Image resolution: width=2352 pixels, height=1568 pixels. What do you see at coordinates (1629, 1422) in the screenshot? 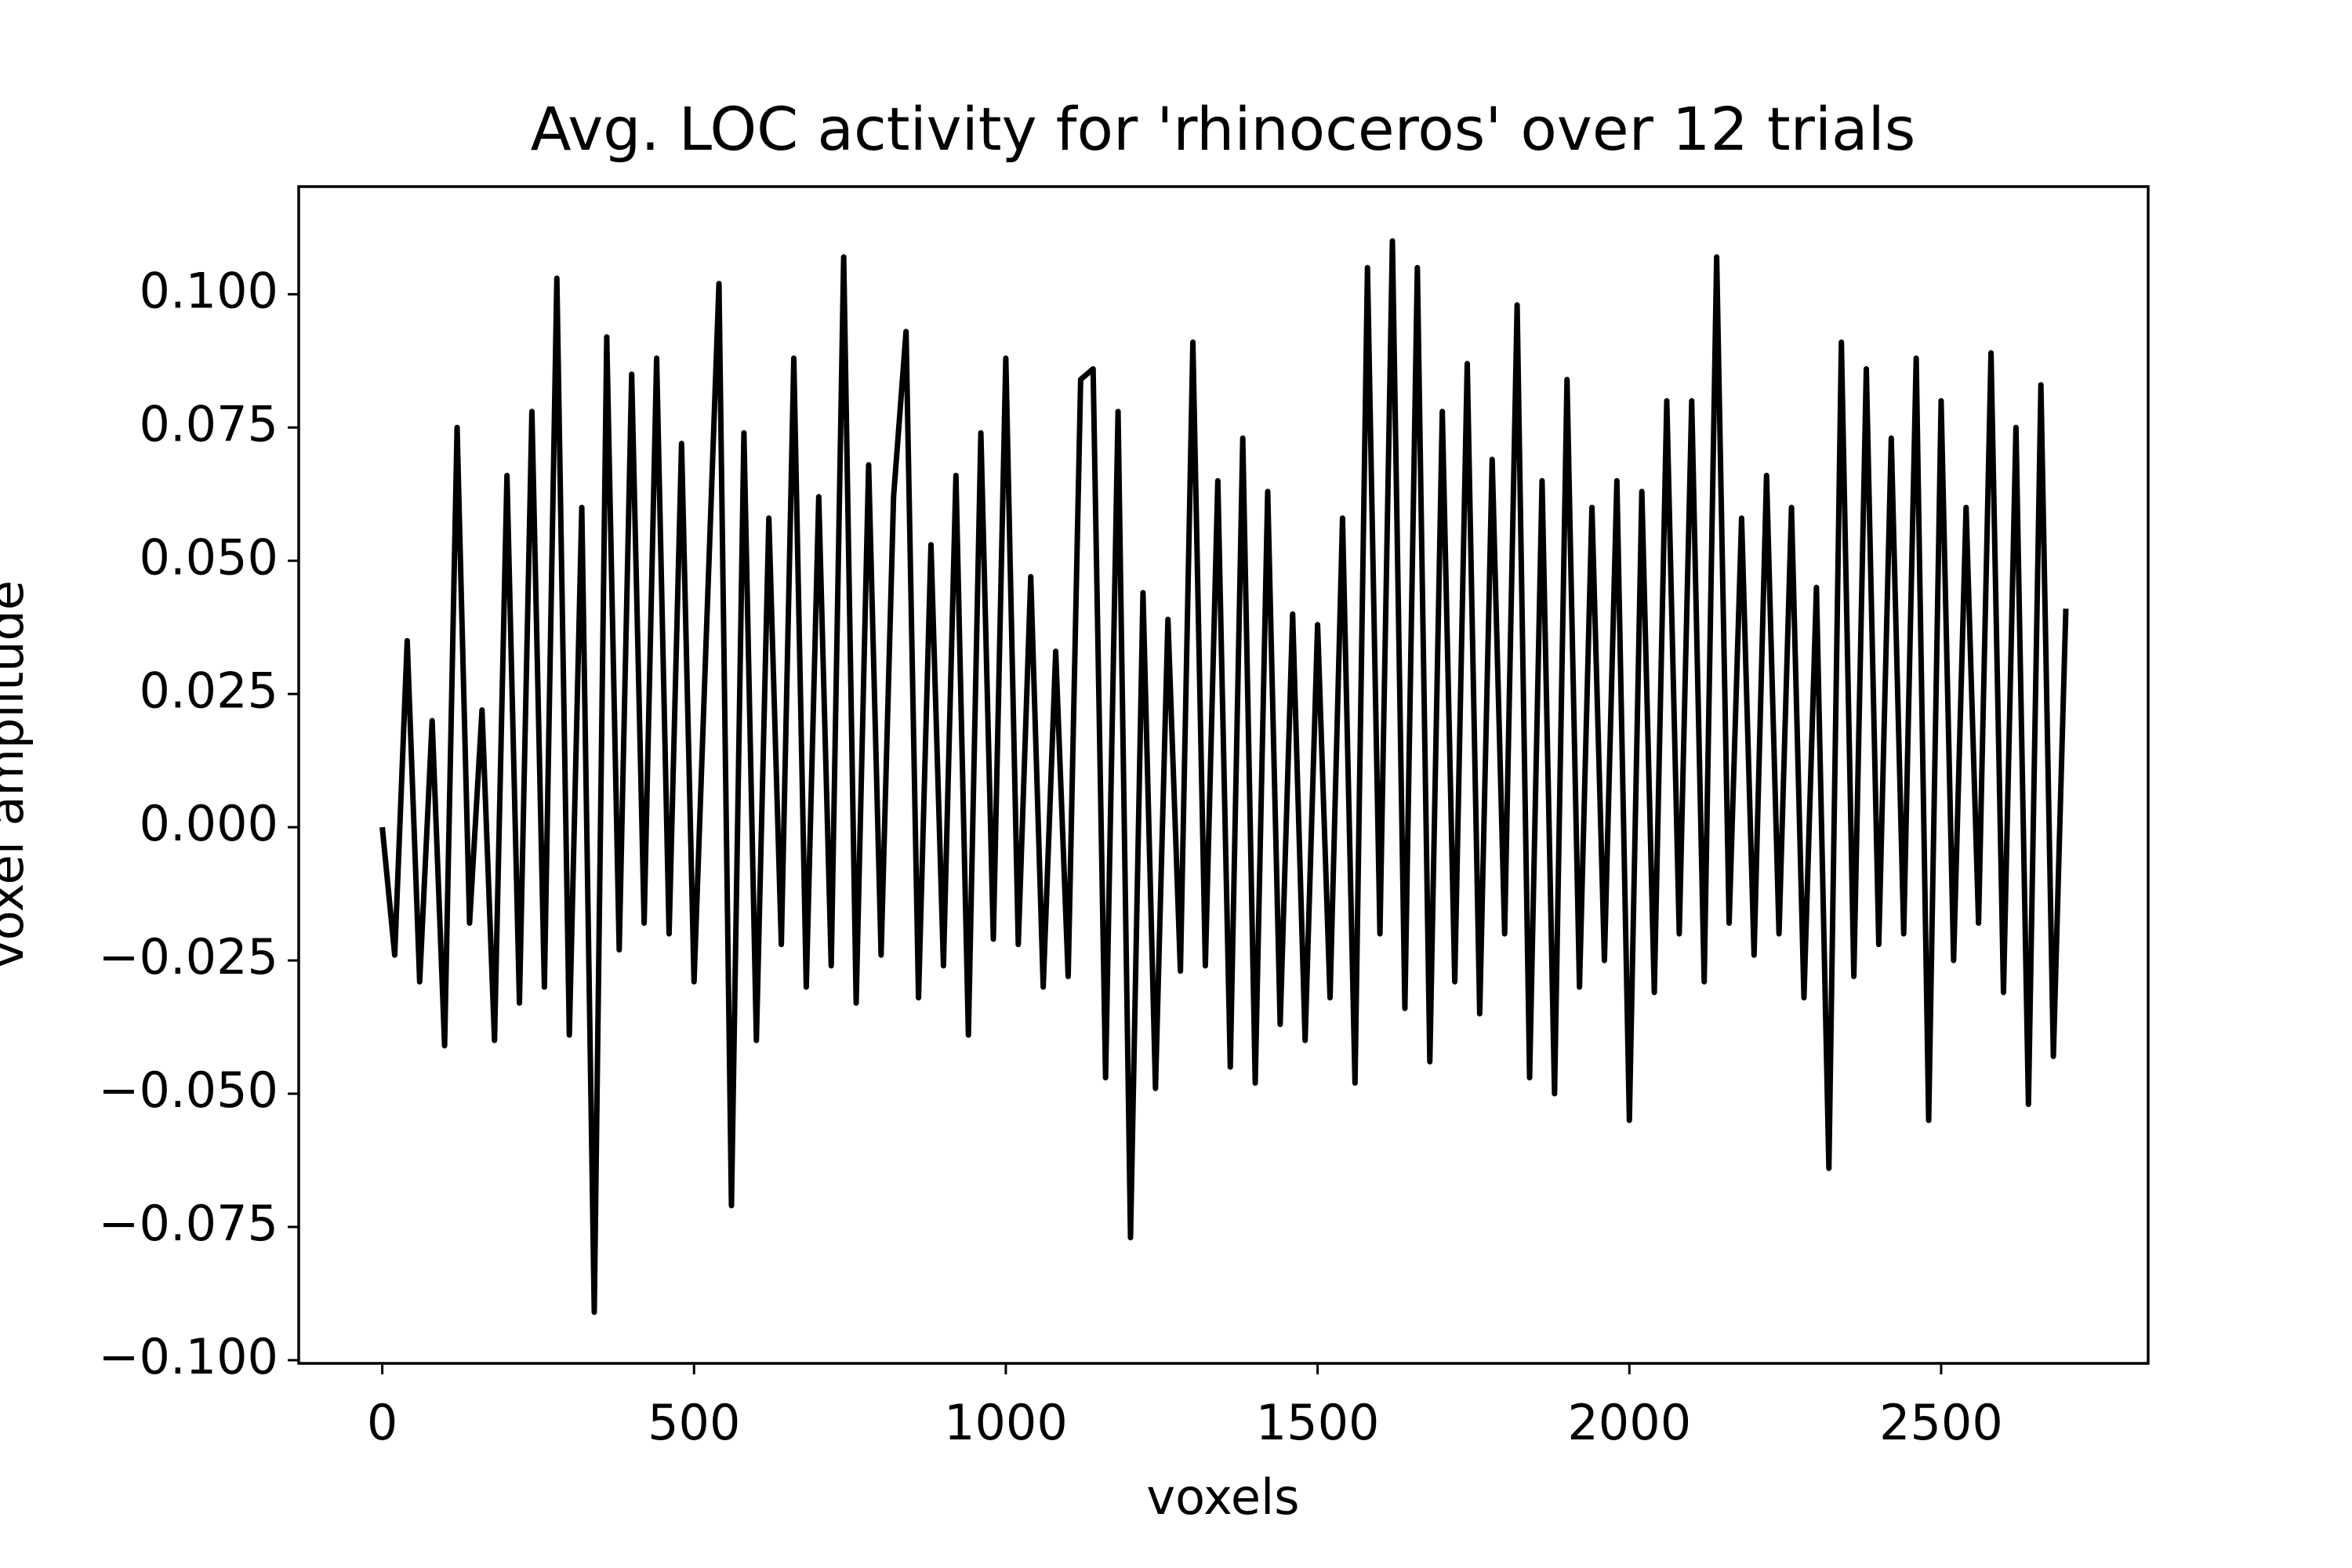
I see `x-tick-label: 2000` at bounding box center [1629, 1422].